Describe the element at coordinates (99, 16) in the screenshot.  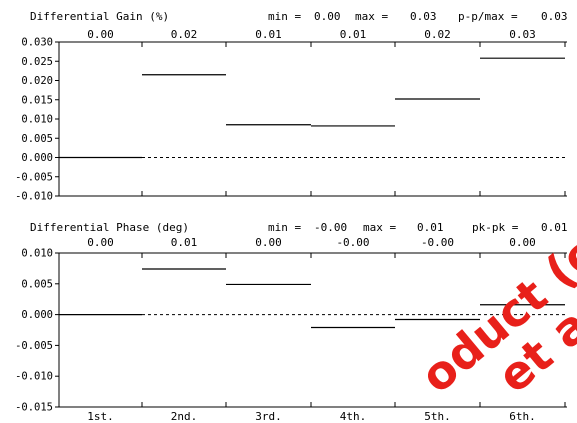
I see `gain-title: Differential Gain (%)` at that location.